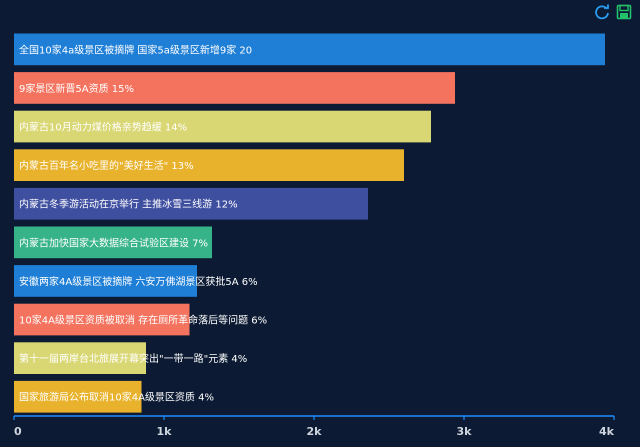 This screenshot has width=640, height=447. Describe the element at coordinates (624, 12) in the screenshot. I see `save-image-icon` at that location.